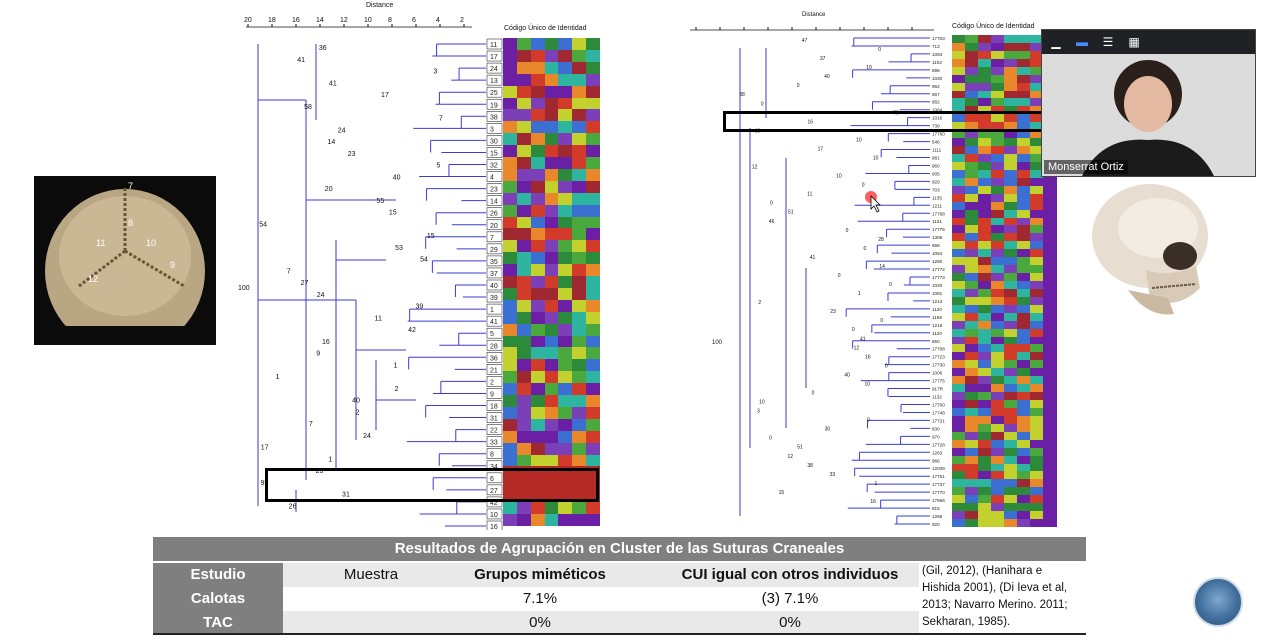 This screenshot has height=640, width=1280. Describe the element at coordinates (938, 476) in the screenshot. I see `leaf-label: 17751` at that location.